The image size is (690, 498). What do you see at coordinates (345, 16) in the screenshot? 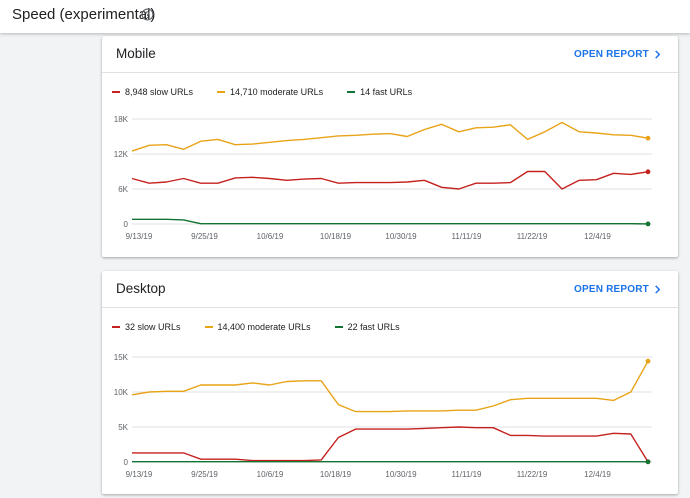
I see `top-bar: Speed (experimental)` at bounding box center [345, 16].